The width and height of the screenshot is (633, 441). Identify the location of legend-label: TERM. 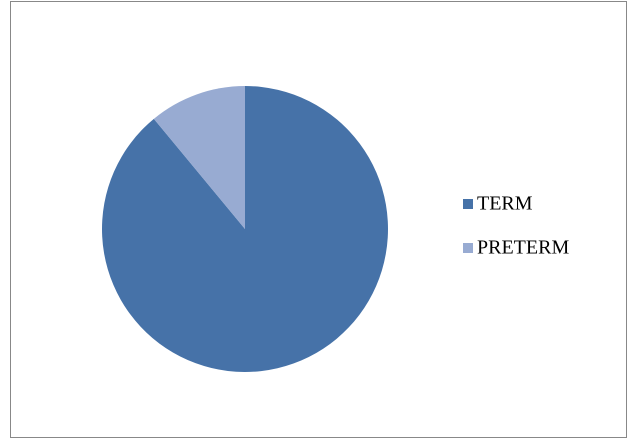
(505, 204).